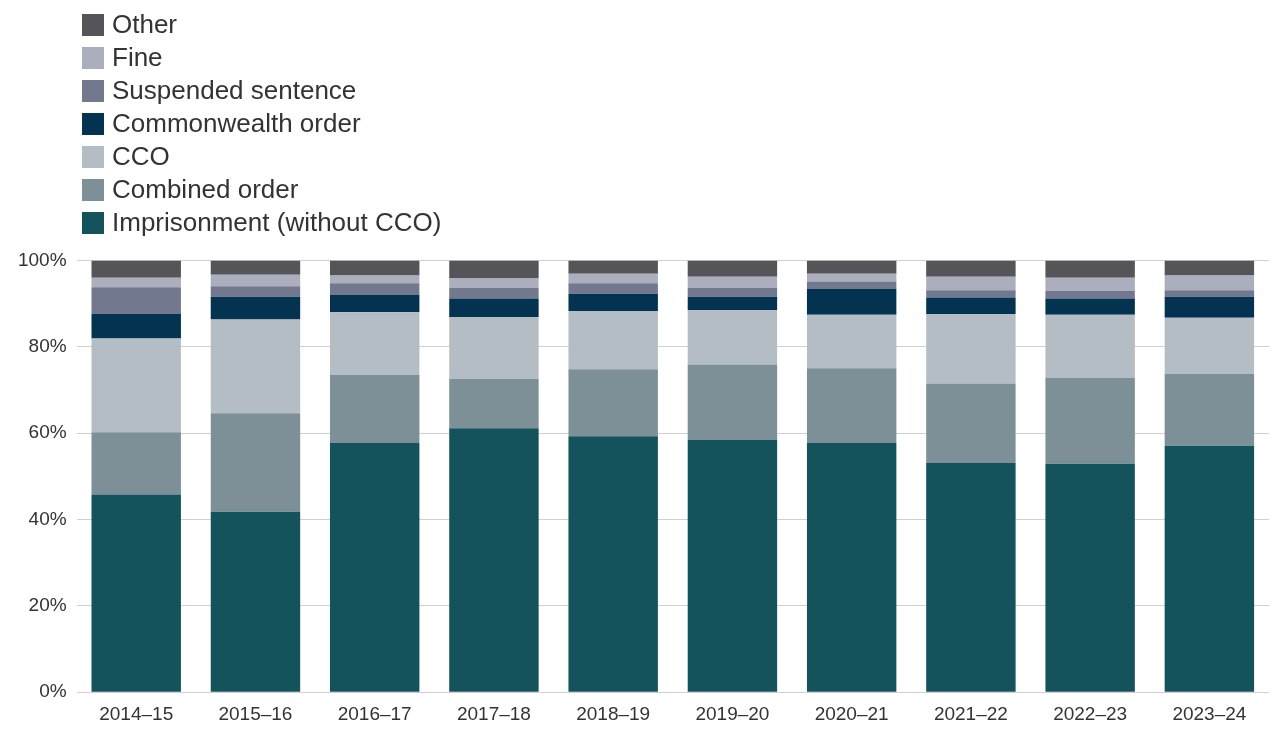  What do you see at coordinates (47, 345) in the screenshot?
I see `y-tick-label: 80%` at bounding box center [47, 345].